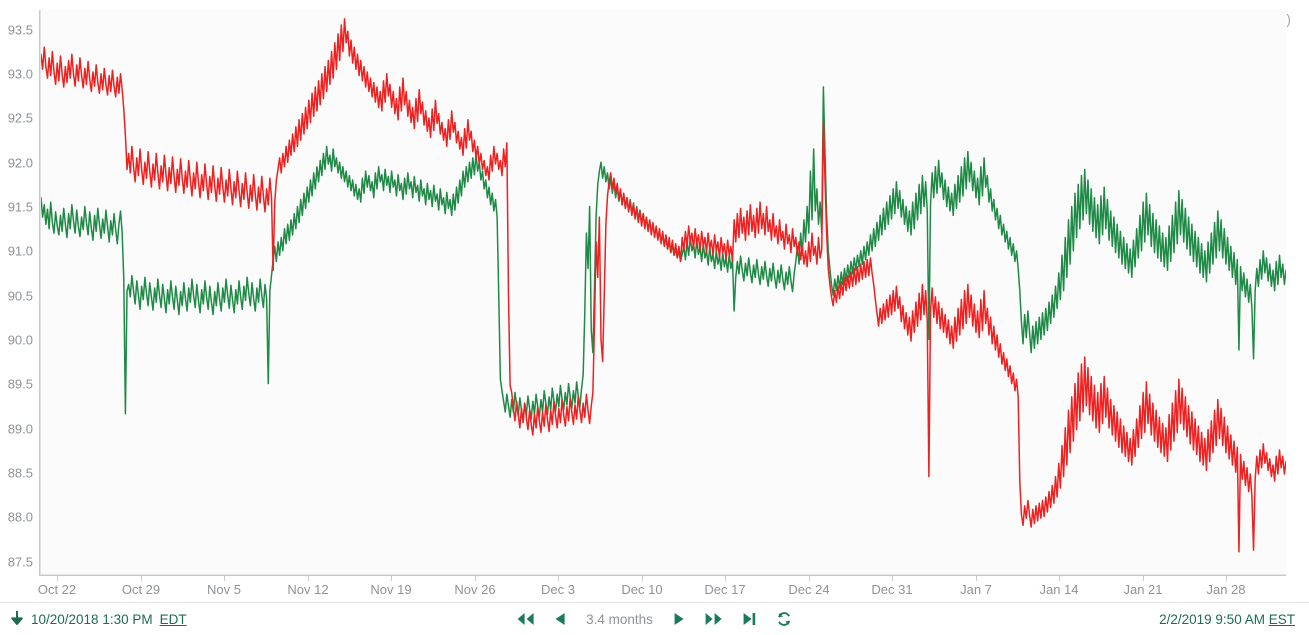  Describe the element at coordinates (1143, 589) in the screenshot. I see `x-axis-tick-label: Jan 21` at that location.